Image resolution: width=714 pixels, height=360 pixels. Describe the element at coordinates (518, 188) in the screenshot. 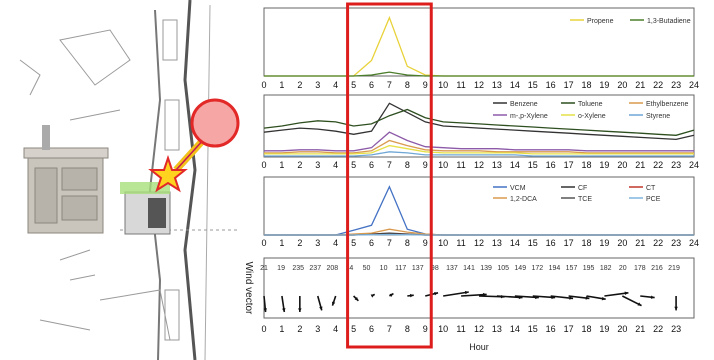

I see `legend-entry: VCM` at that location.